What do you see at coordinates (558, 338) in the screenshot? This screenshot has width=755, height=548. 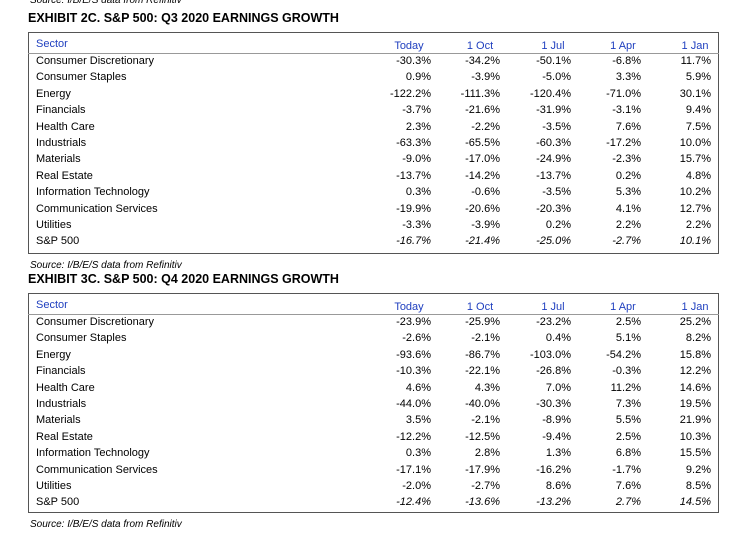 I see `cell-value: 0.4%` at bounding box center [558, 338].